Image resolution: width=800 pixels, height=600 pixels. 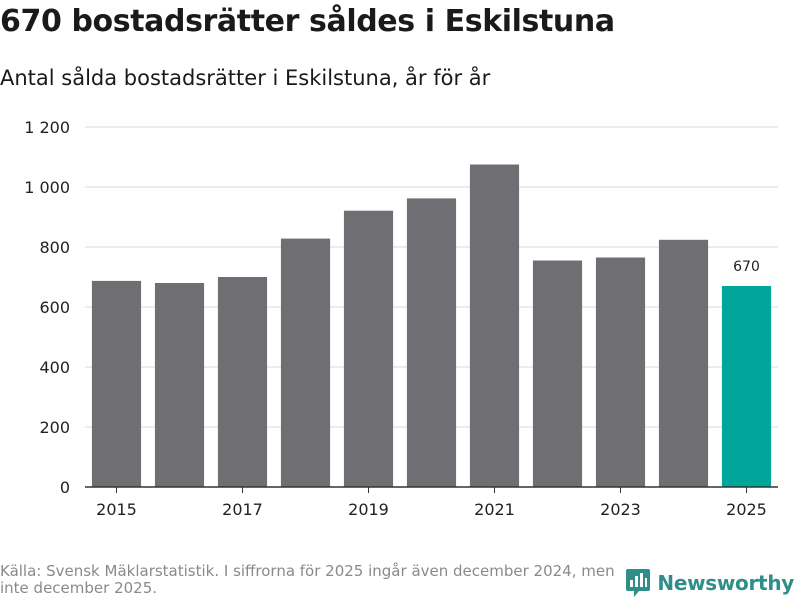 I want to click on bar-2022, so click(x=557, y=373).